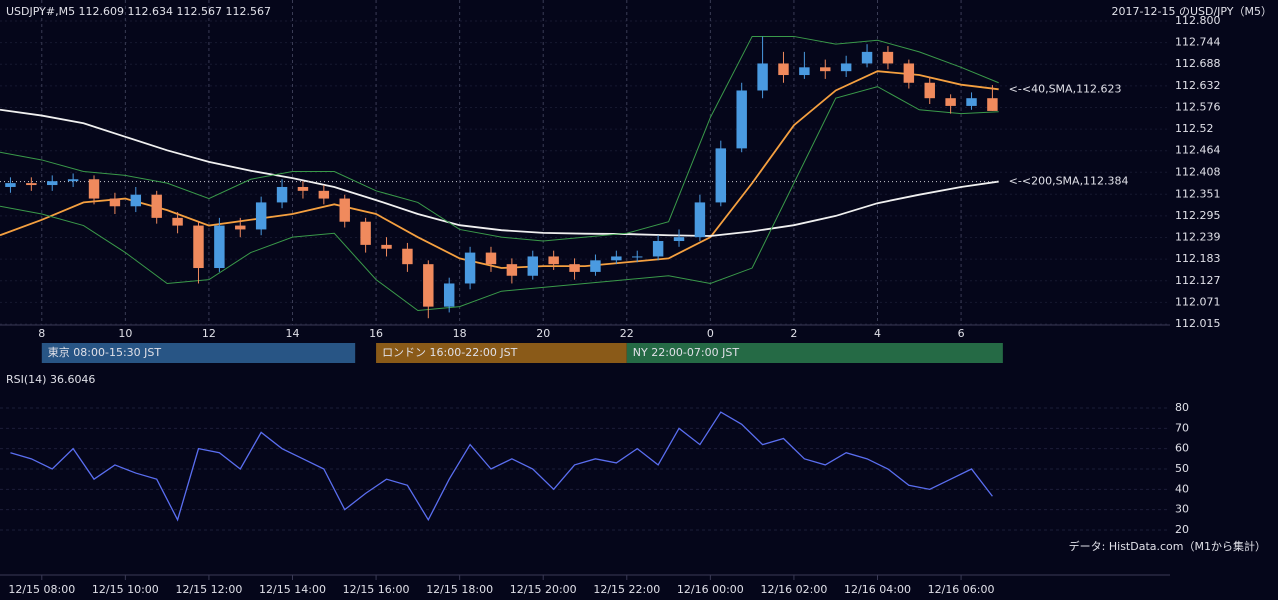  Describe the element at coordinates (1182, 427) in the screenshot. I see `y-tick-label: 70` at that location.